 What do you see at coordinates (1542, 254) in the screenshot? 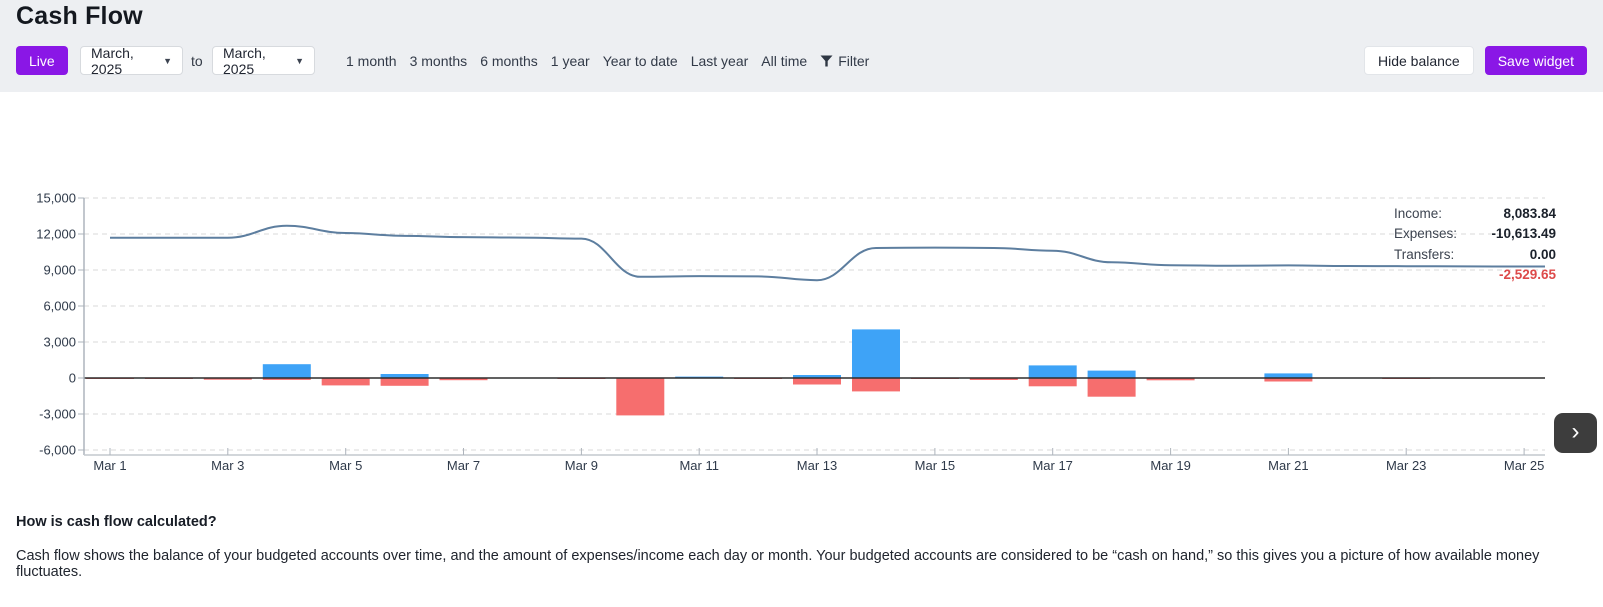
I see `transfers-value: 0.00` at bounding box center [1542, 254].